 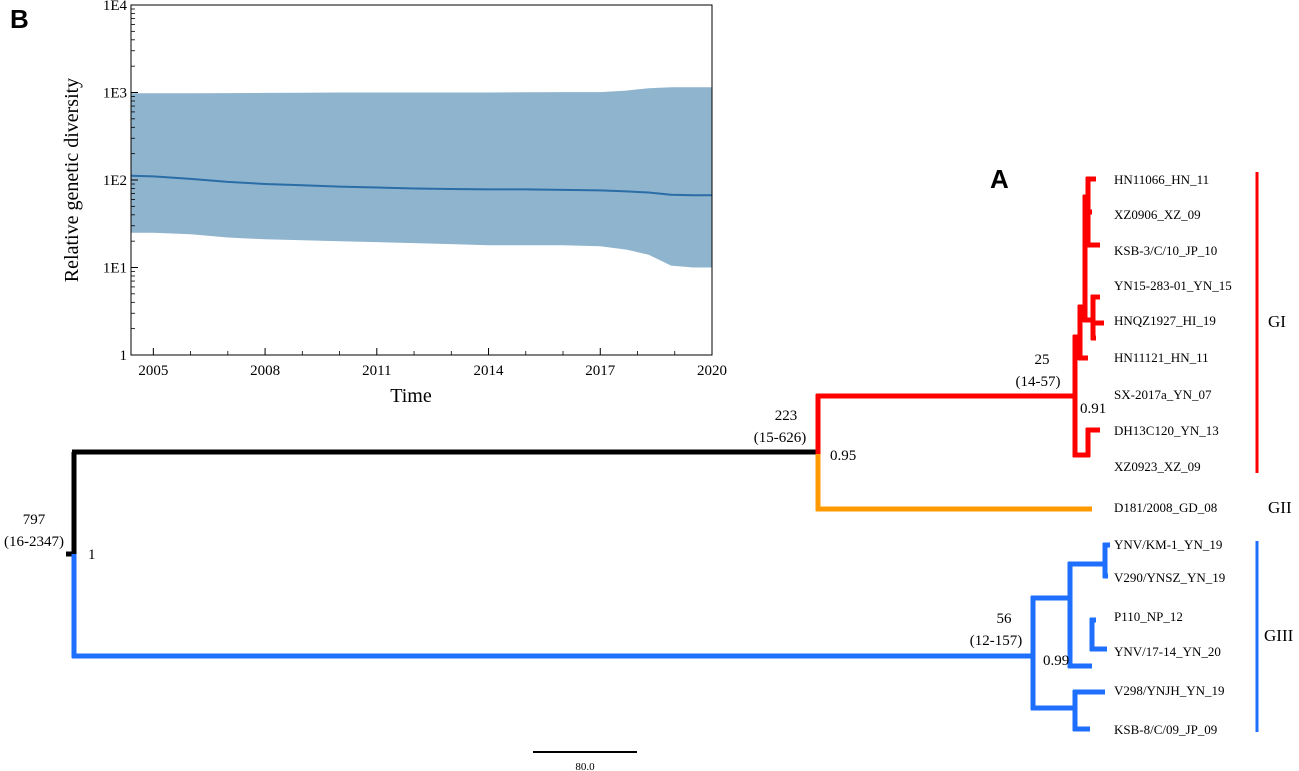 I want to click on taxon-label: XZ0906_XZ_09, so click(x=1157, y=214).